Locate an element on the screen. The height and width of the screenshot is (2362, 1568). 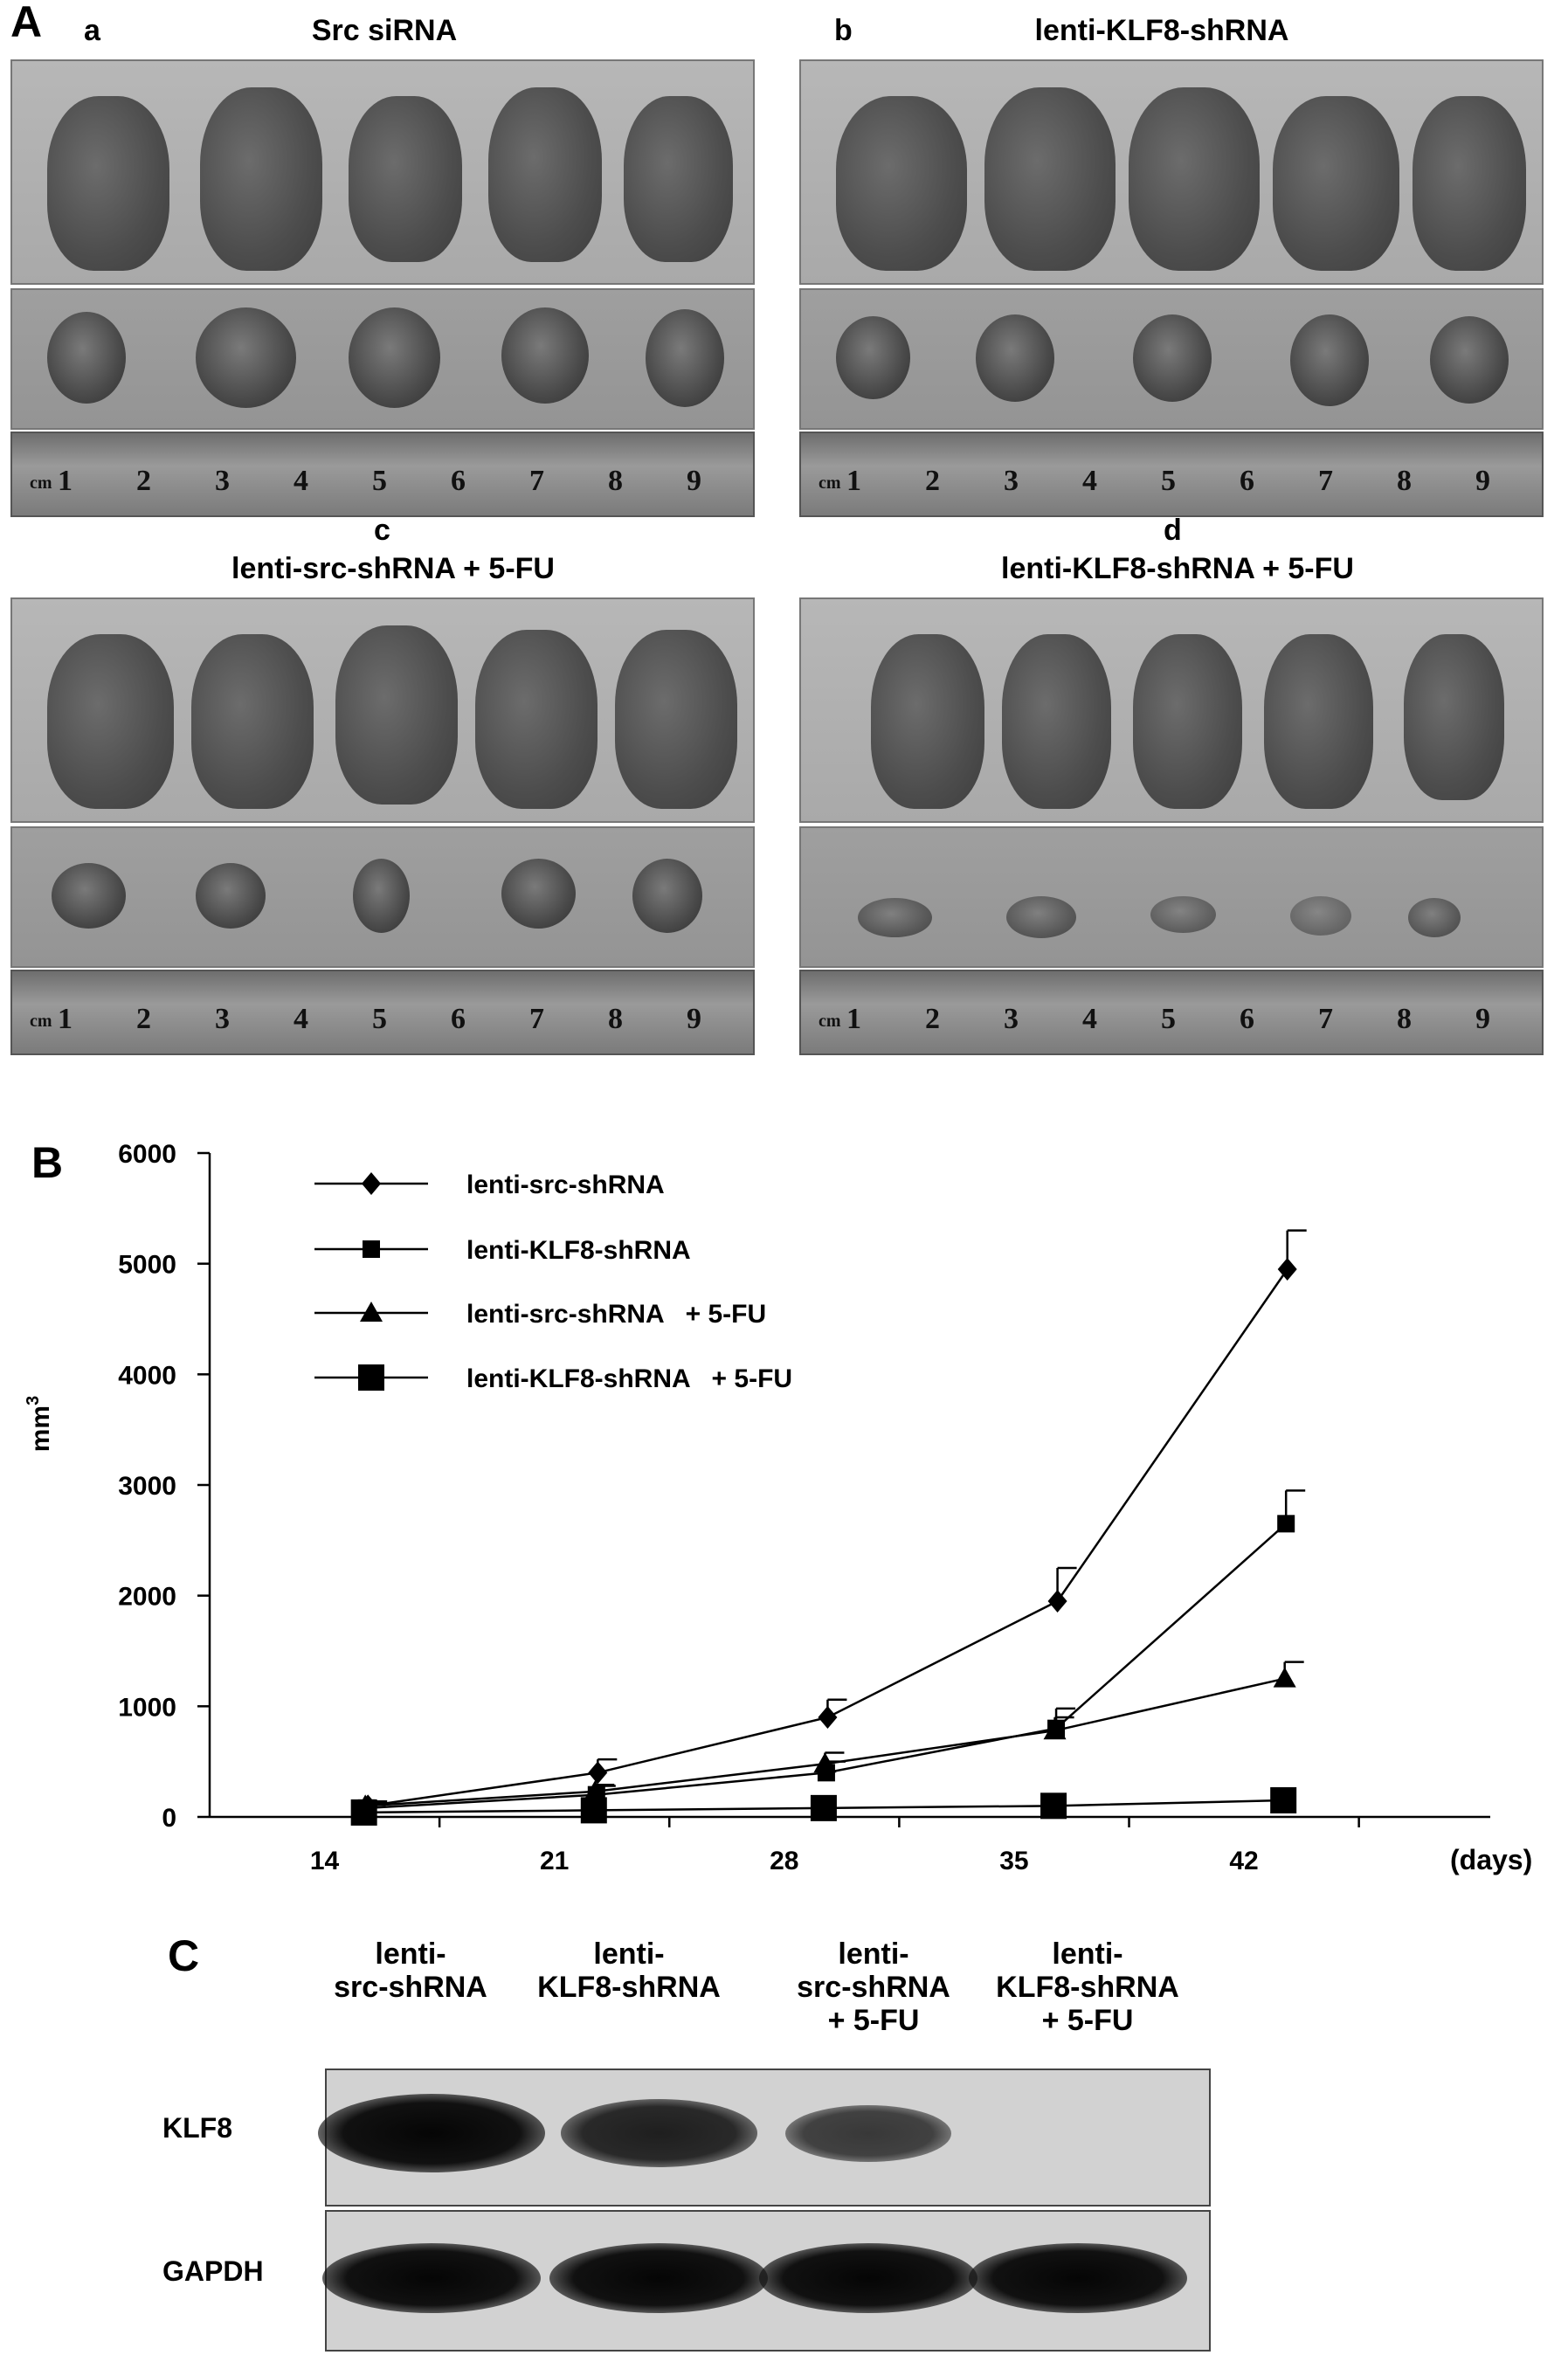
subpanel-a-ruler: cm 1 2 3 4 5 6 7 8 9 is located at coordinates (382, 475).